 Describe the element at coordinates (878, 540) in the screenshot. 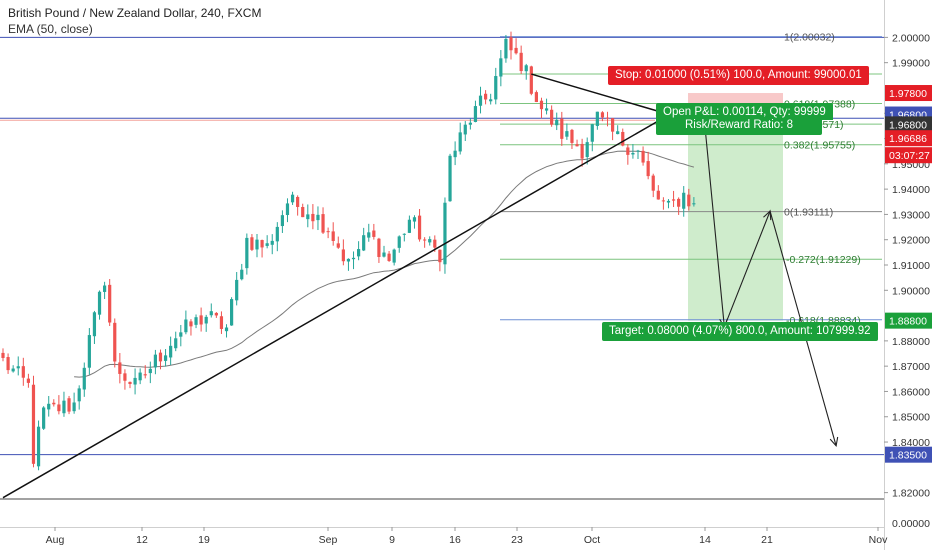

I see `time-tick-label: Nov` at that location.